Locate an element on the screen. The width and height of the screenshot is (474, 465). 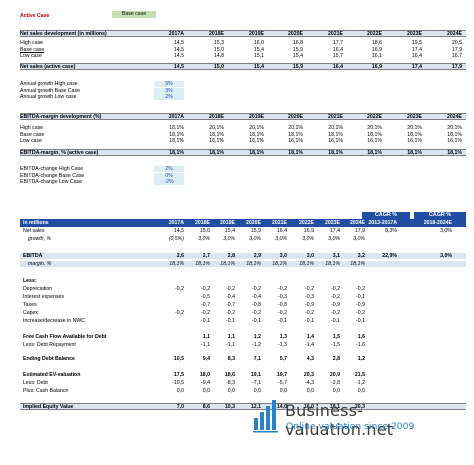
ebitda-change-input: 0% is located at coordinates (169, 175).